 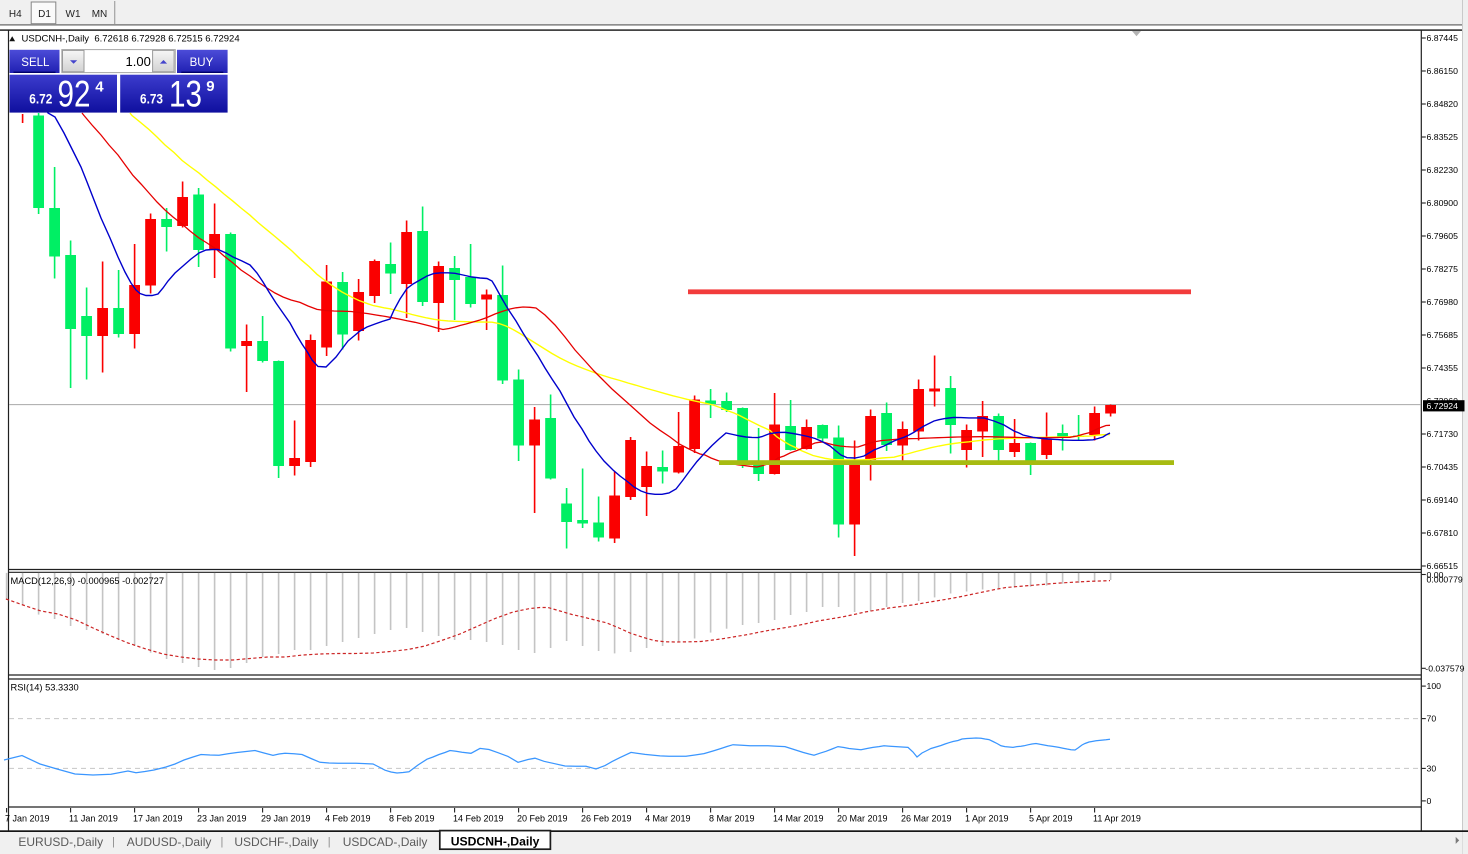 What do you see at coordinates (1434, 686) in the screenshot?
I see `svg-text: 100` at bounding box center [1434, 686].